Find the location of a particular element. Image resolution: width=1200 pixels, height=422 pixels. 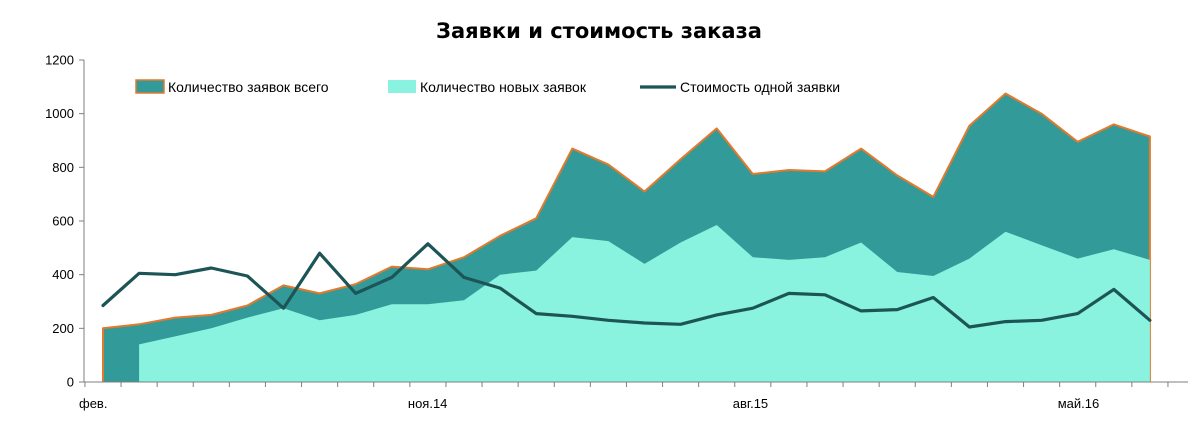

x-tick-label: ноя.14 is located at coordinates (428, 403).